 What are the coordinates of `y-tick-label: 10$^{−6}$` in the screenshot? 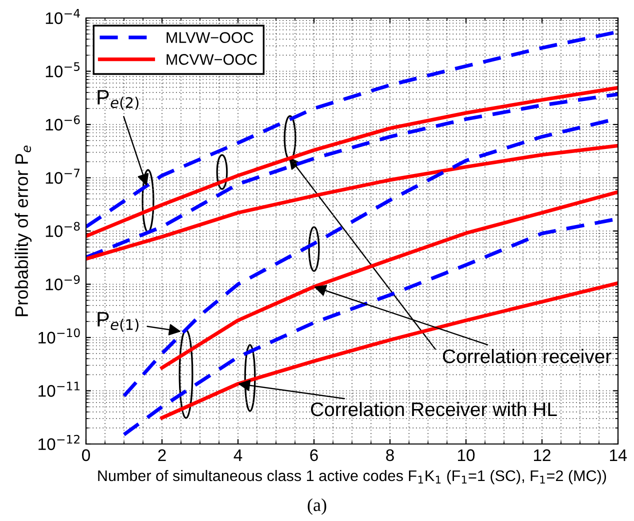 It's located at (63, 123).